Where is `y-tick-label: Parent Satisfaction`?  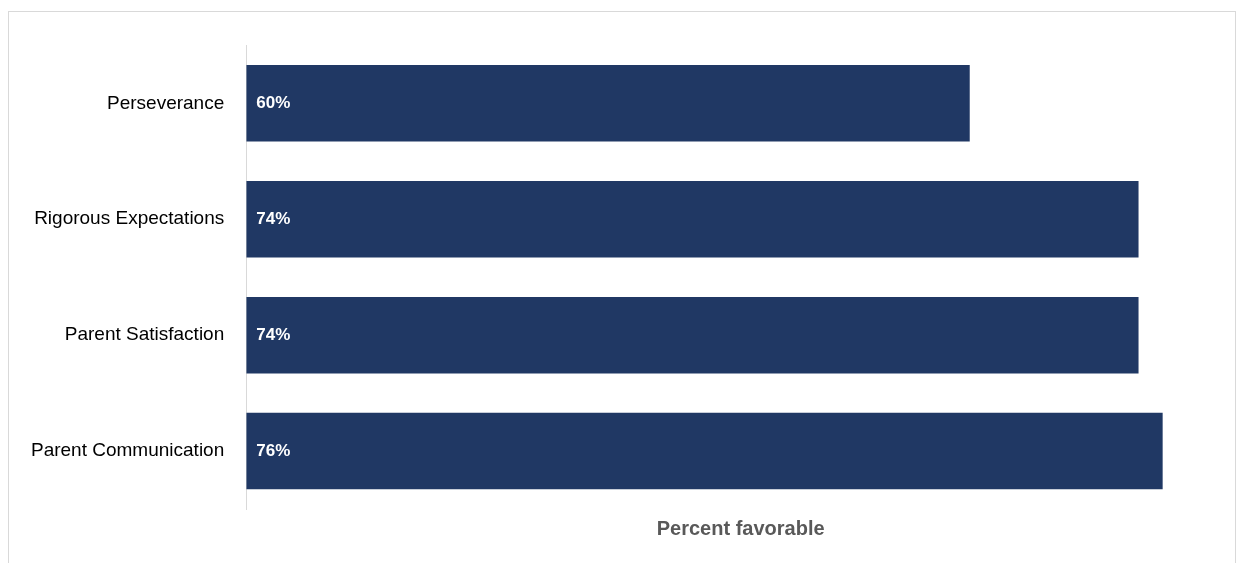
y-tick-label: Parent Satisfaction is located at coordinates (144, 334).